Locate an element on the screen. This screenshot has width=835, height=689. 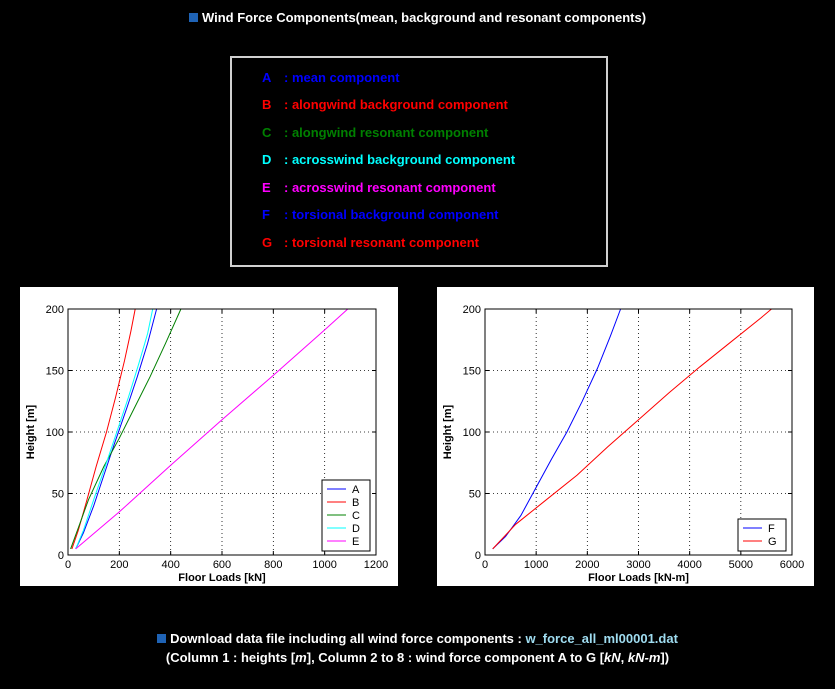
legend-row-e: E : acrosswind resonant component is located at coordinates (379, 187).